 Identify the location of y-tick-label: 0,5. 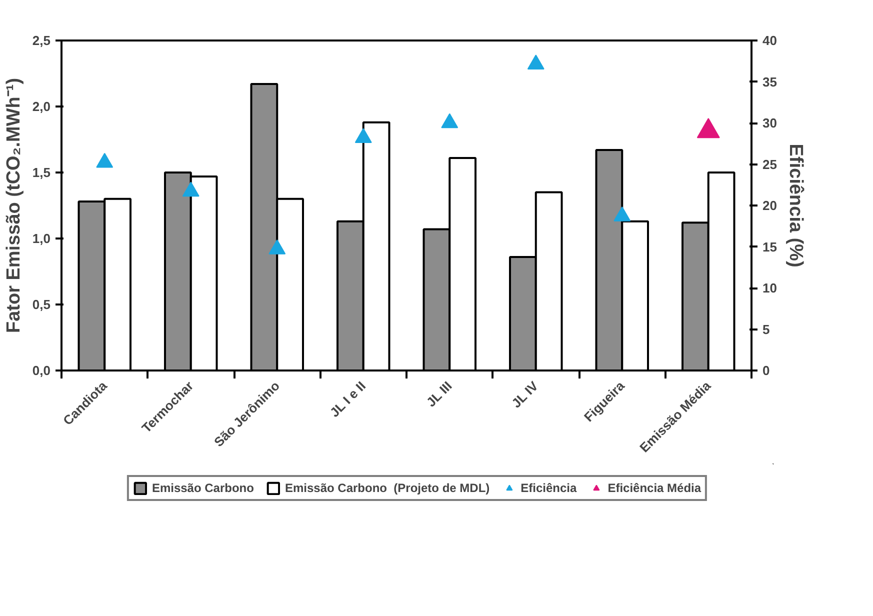
(41, 304).